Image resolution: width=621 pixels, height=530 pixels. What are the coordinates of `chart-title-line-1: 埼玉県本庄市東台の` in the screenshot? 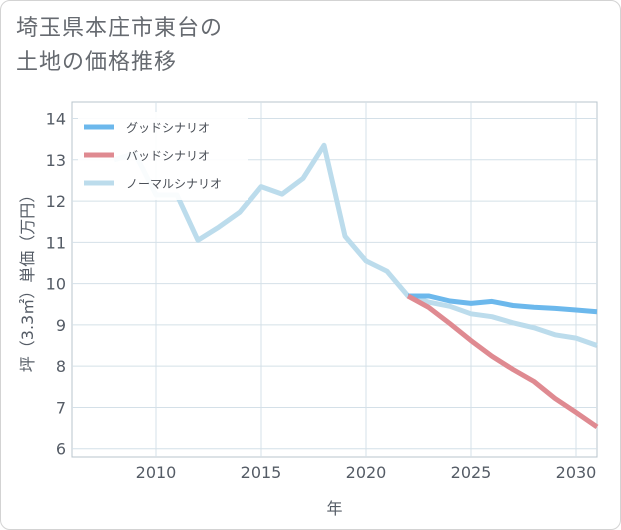 It's located at (120, 28).